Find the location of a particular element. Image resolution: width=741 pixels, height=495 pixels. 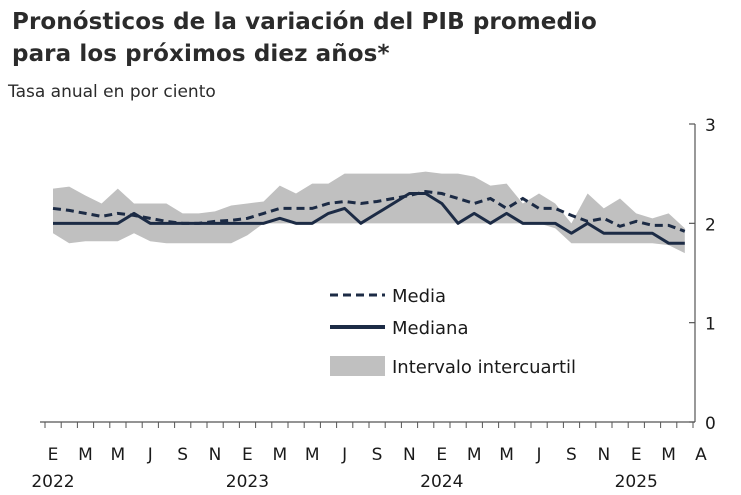

year-label: 2022 is located at coordinates (52, 482).